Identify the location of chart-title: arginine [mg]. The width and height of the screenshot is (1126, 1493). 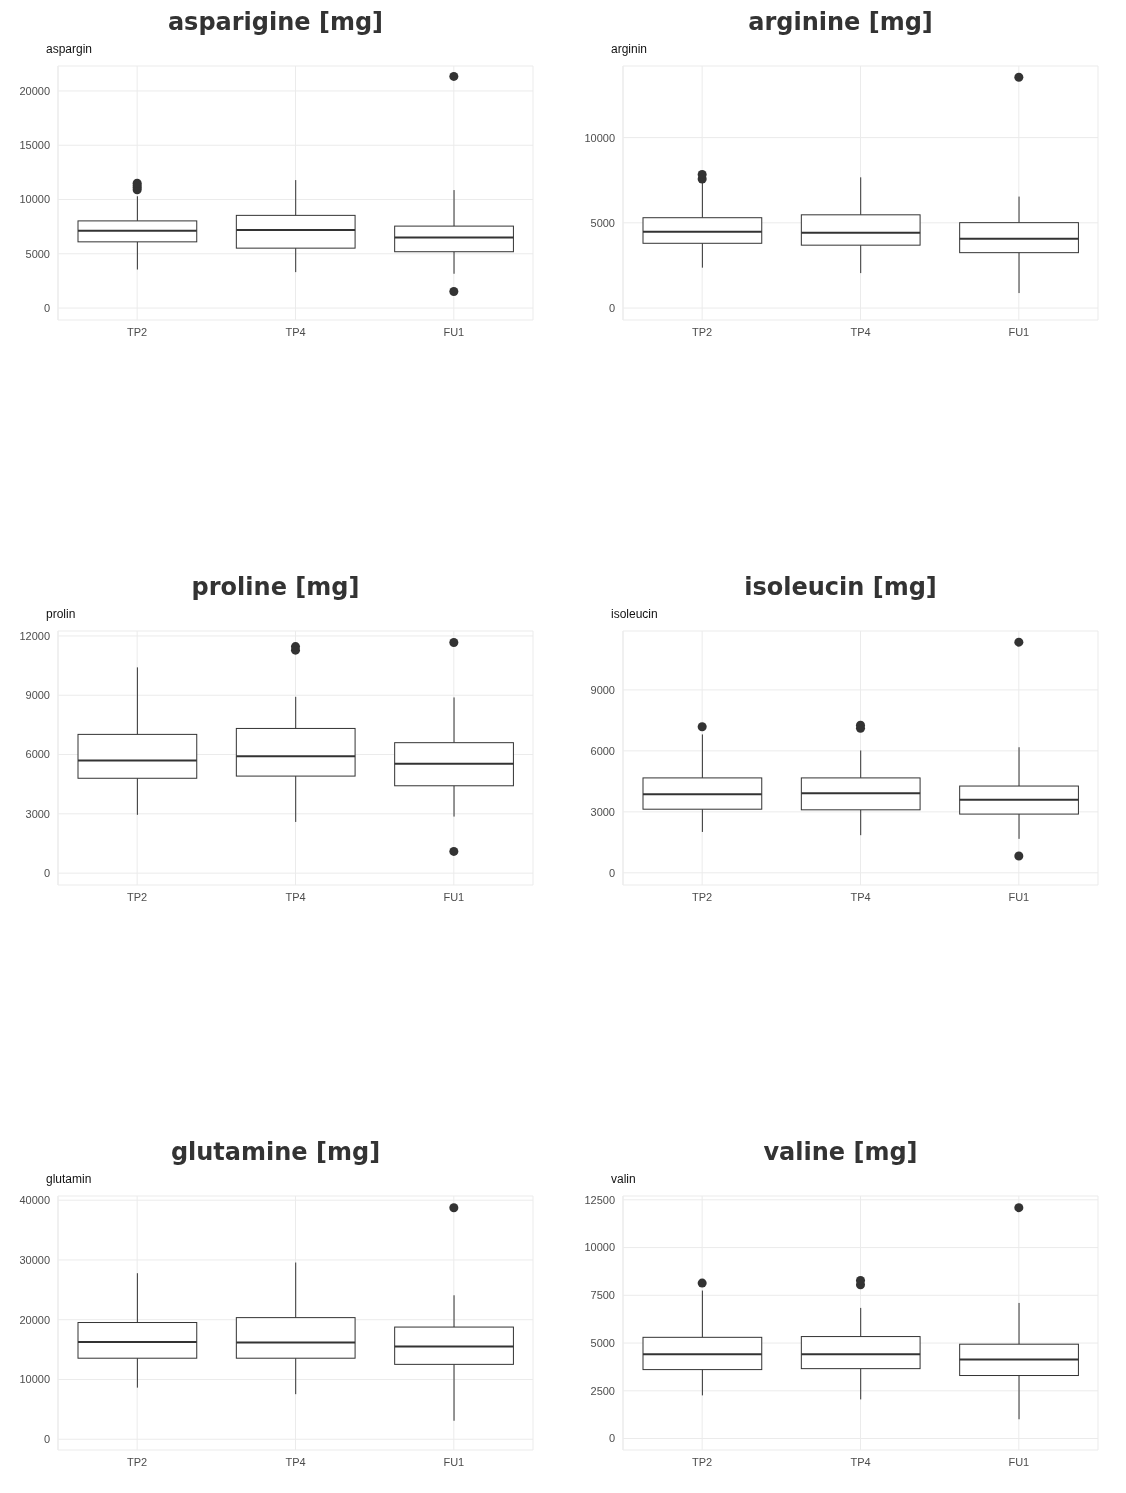
(840, 23).